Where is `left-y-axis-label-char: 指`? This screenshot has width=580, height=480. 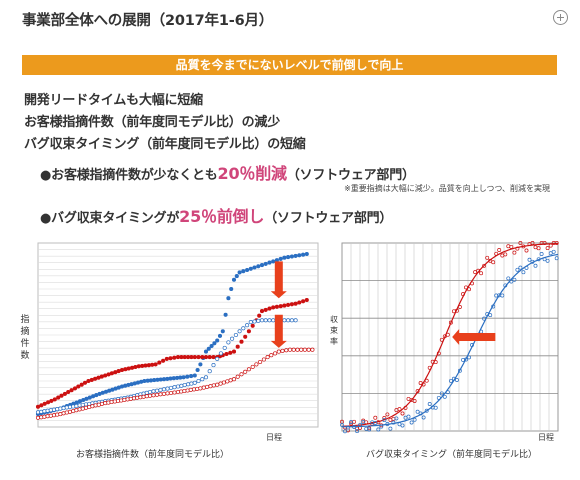 left-y-axis-label-char: 指 is located at coordinates (24, 319).